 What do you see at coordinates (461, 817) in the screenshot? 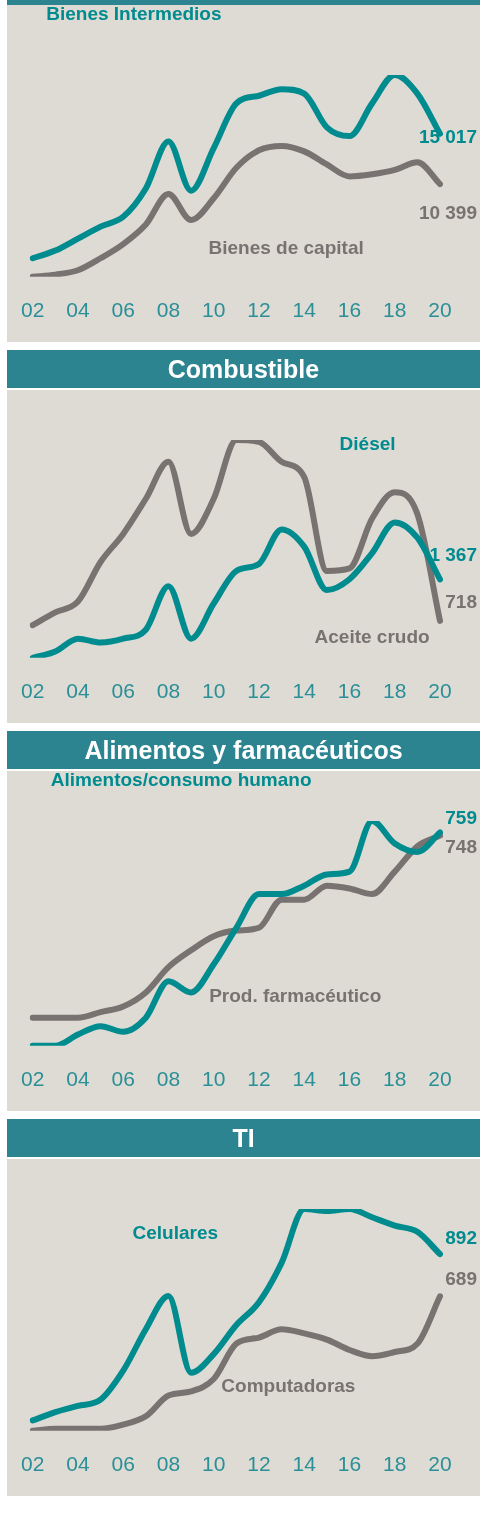
I see `data-label: 759` at bounding box center [461, 817].